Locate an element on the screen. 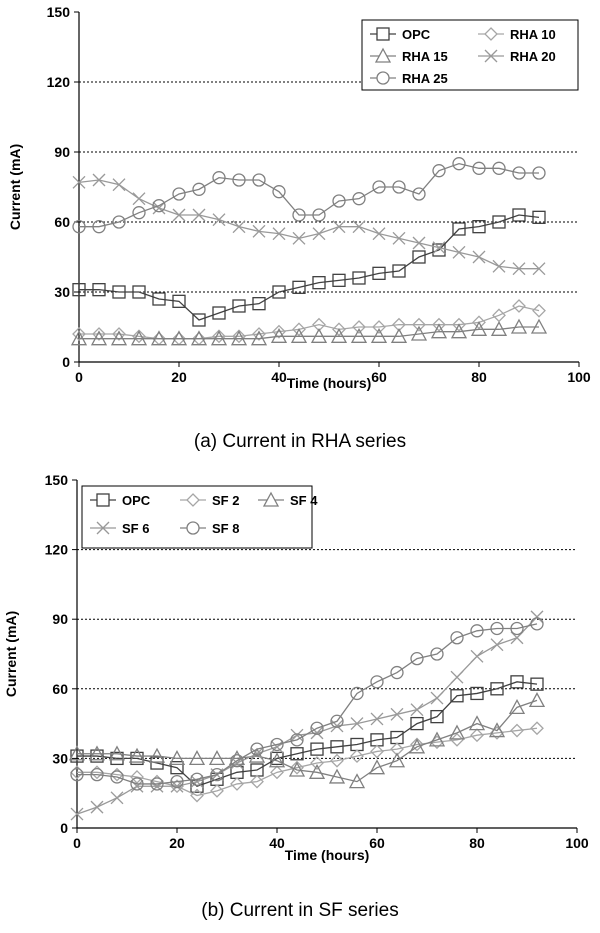 The height and width of the screenshot is (933, 600). x-tick-label: 40 is located at coordinates (279, 377).